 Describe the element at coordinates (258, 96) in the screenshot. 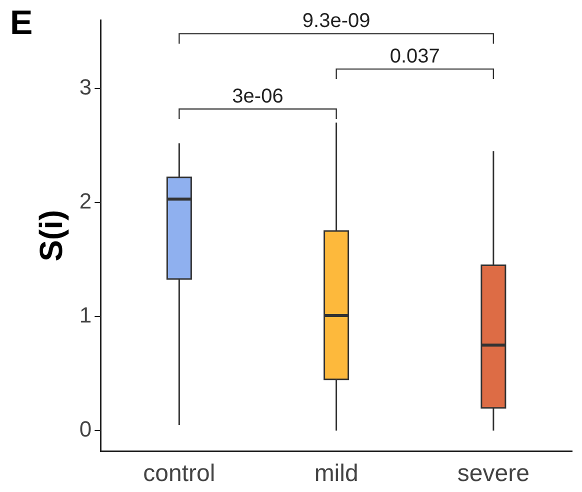

I see `annotation: 3e-06` at that location.